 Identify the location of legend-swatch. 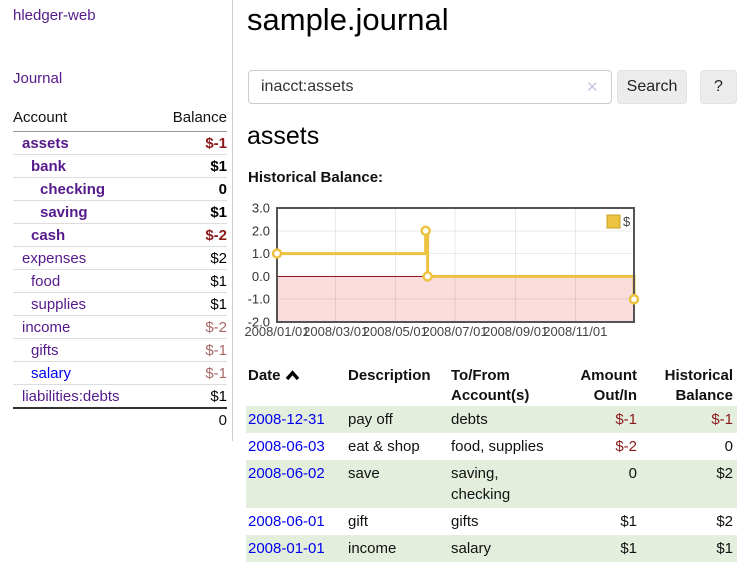
(613, 221).